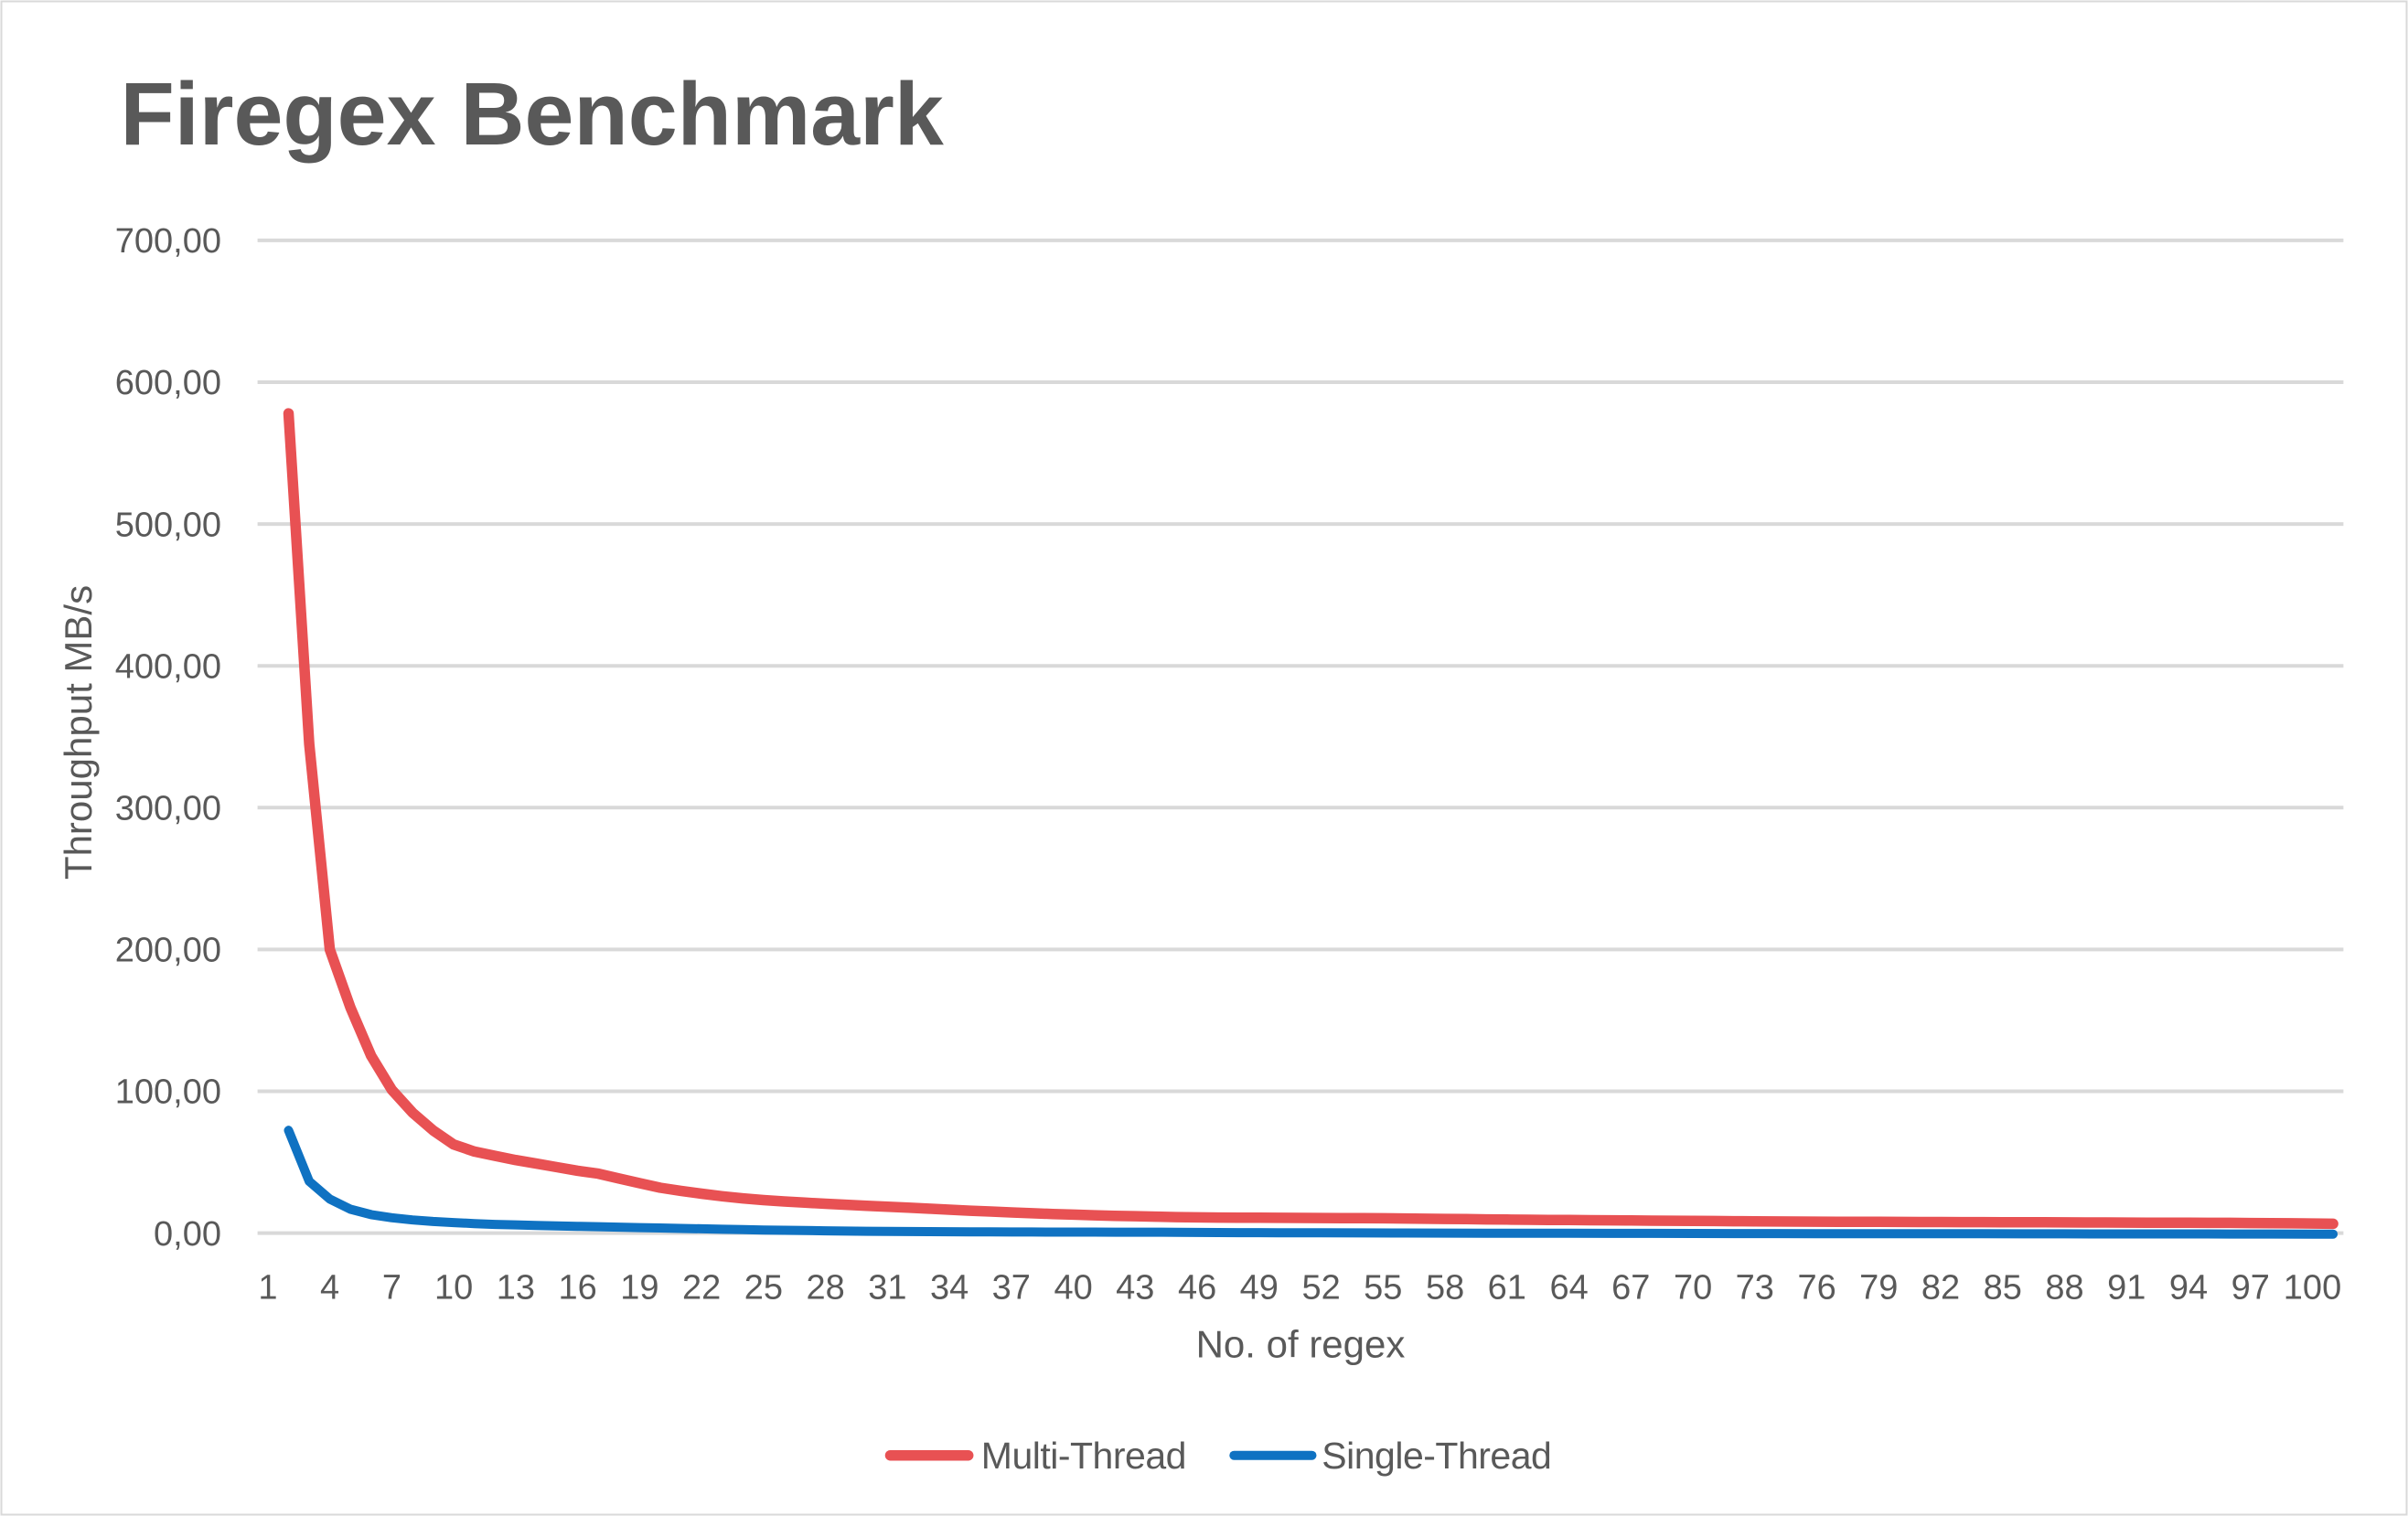 This screenshot has height=1516, width=2408. What do you see at coordinates (1073, 1289) in the screenshot?
I see `svg-text: 40` at bounding box center [1073, 1289].